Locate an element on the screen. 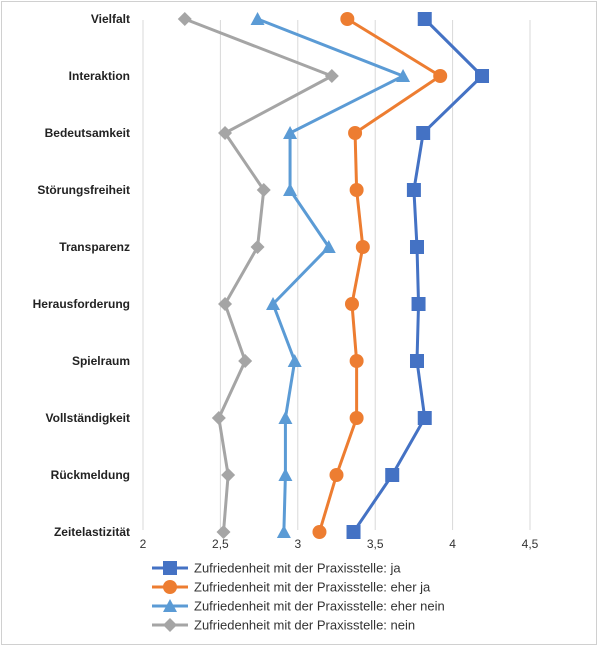 This screenshot has height=648, width=600. category-label-6: Spielraum is located at coordinates (101, 361).